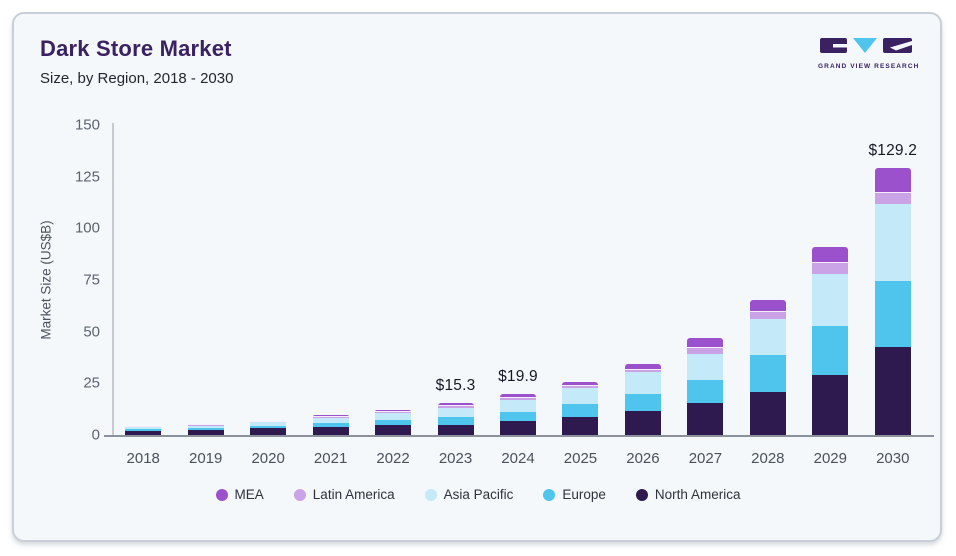  Describe the element at coordinates (455, 386) in the screenshot. I see `bar-total-label-2023: $15.3` at that location.